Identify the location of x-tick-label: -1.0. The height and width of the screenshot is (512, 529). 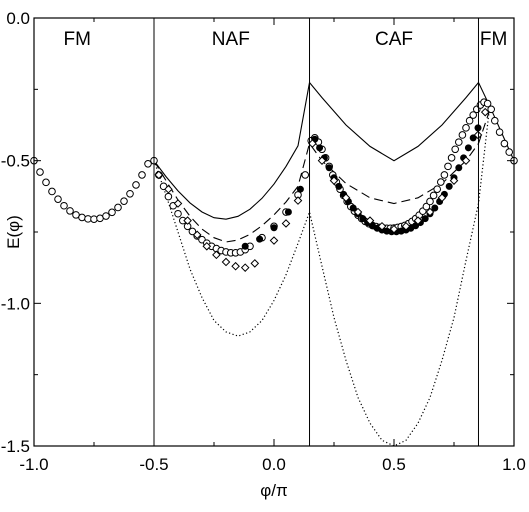
(33, 464).